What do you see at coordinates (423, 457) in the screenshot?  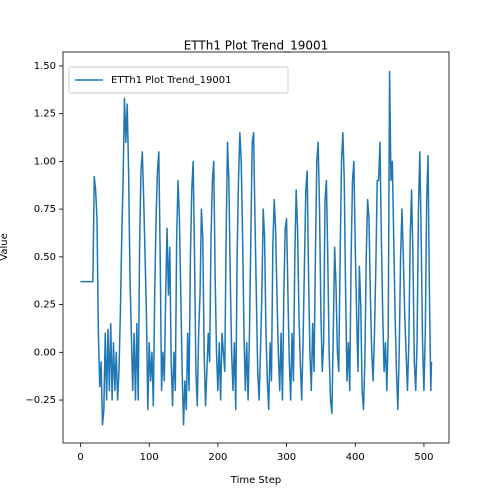 I see `x-tick-label: 500` at bounding box center [423, 457].